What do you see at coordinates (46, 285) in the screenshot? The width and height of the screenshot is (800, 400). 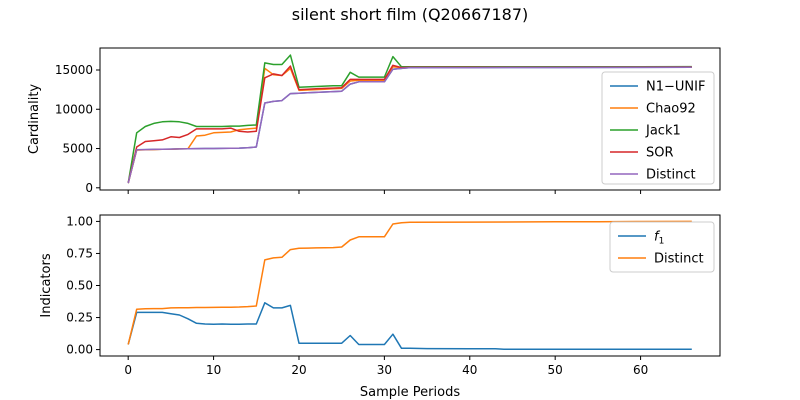 I see `y-axis-label: Indicators` at bounding box center [46, 285].